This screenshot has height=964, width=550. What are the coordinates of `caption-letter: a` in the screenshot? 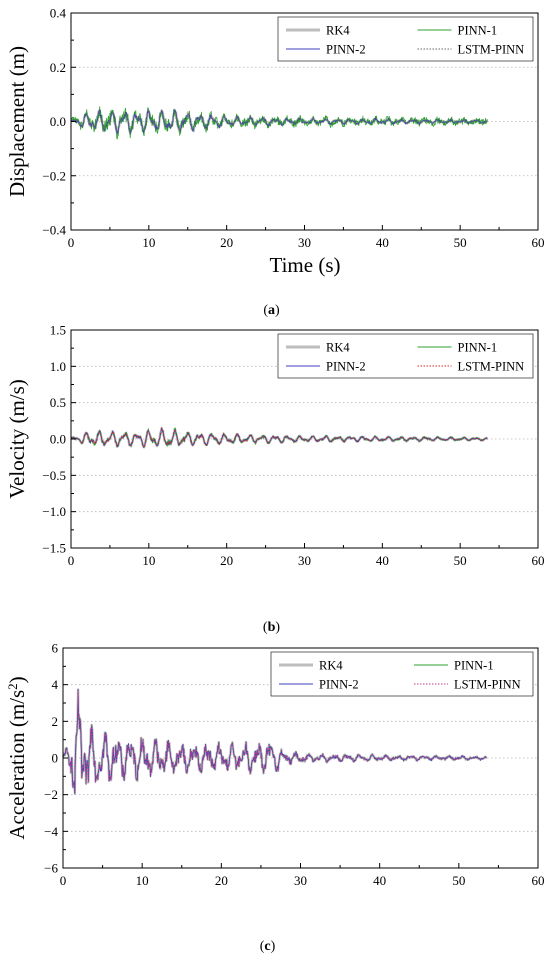 It's located at (271, 310).